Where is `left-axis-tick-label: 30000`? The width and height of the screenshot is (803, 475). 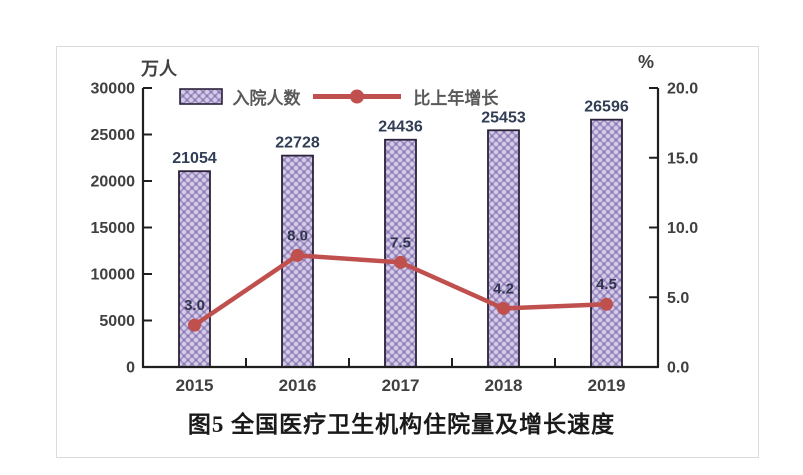 left-axis-tick-label: 30000 is located at coordinates (113, 89).